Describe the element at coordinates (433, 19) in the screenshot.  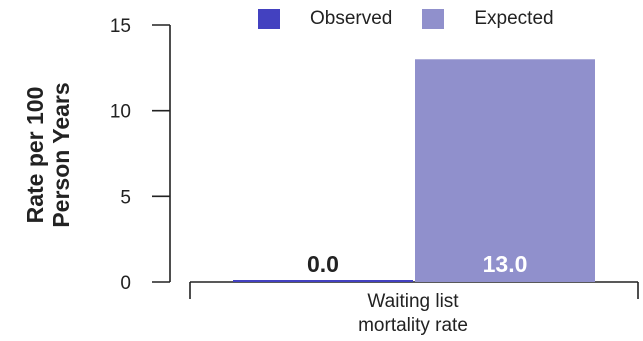
I see `legend-swatch-expected` at that location.